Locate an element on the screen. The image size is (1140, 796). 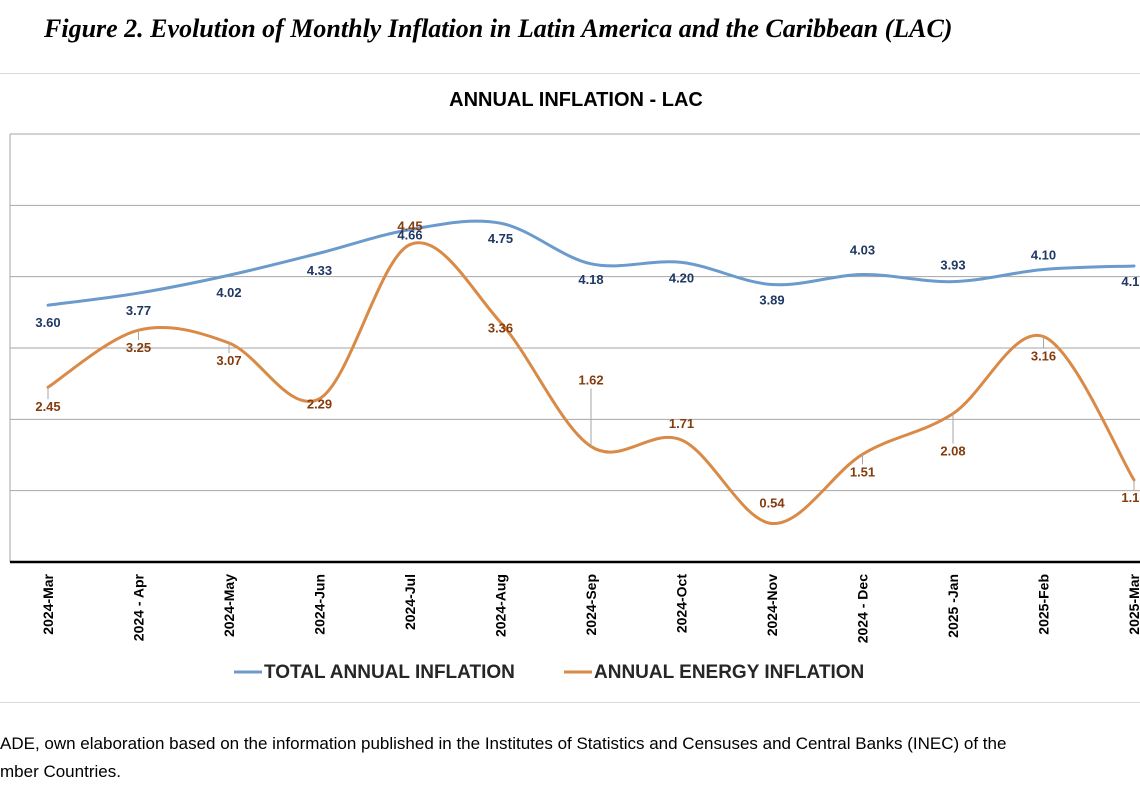
total-data-label: 3.60 is located at coordinates (47, 322).